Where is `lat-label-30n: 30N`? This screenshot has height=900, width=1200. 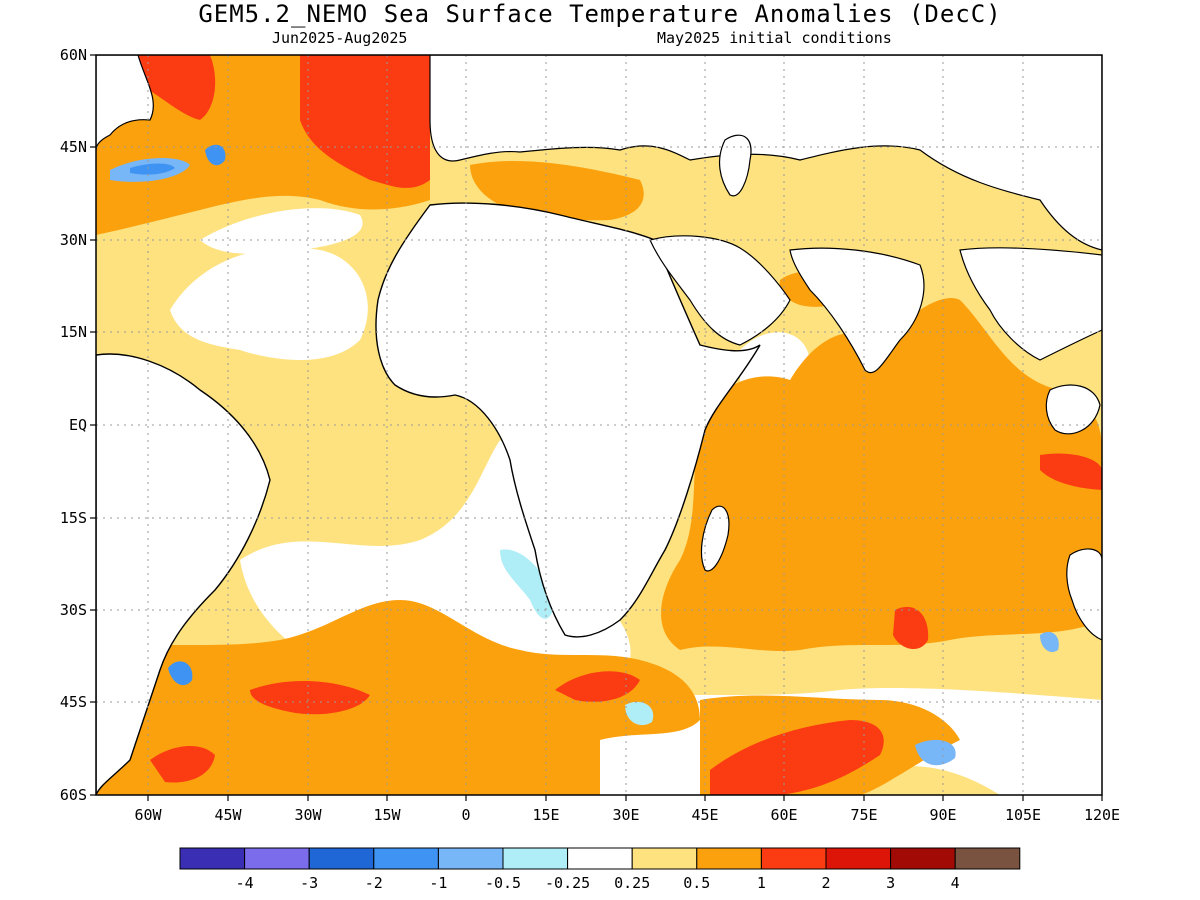 lat-label-30n: 30N is located at coordinates (73, 240).